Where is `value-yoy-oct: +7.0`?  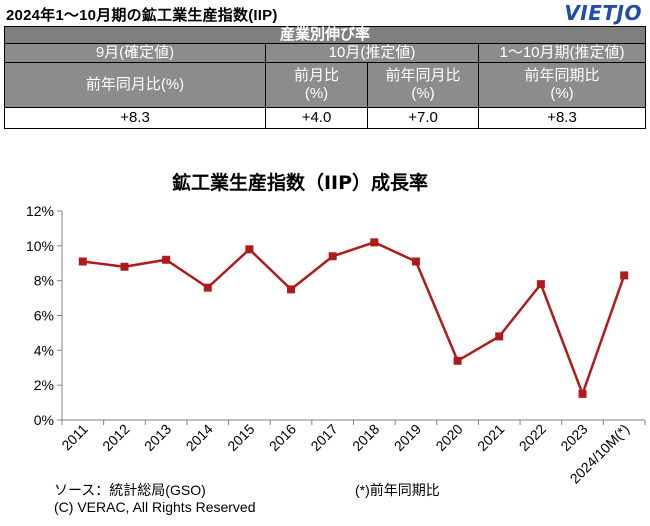 value-yoy-oct: +7.0 is located at coordinates (423, 118).